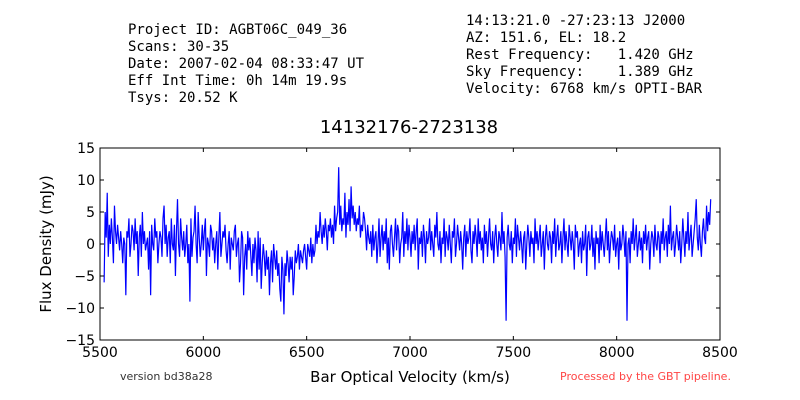  Describe the element at coordinates (80, 341) in the screenshot. I see `y-tick-label: −15` at that location.